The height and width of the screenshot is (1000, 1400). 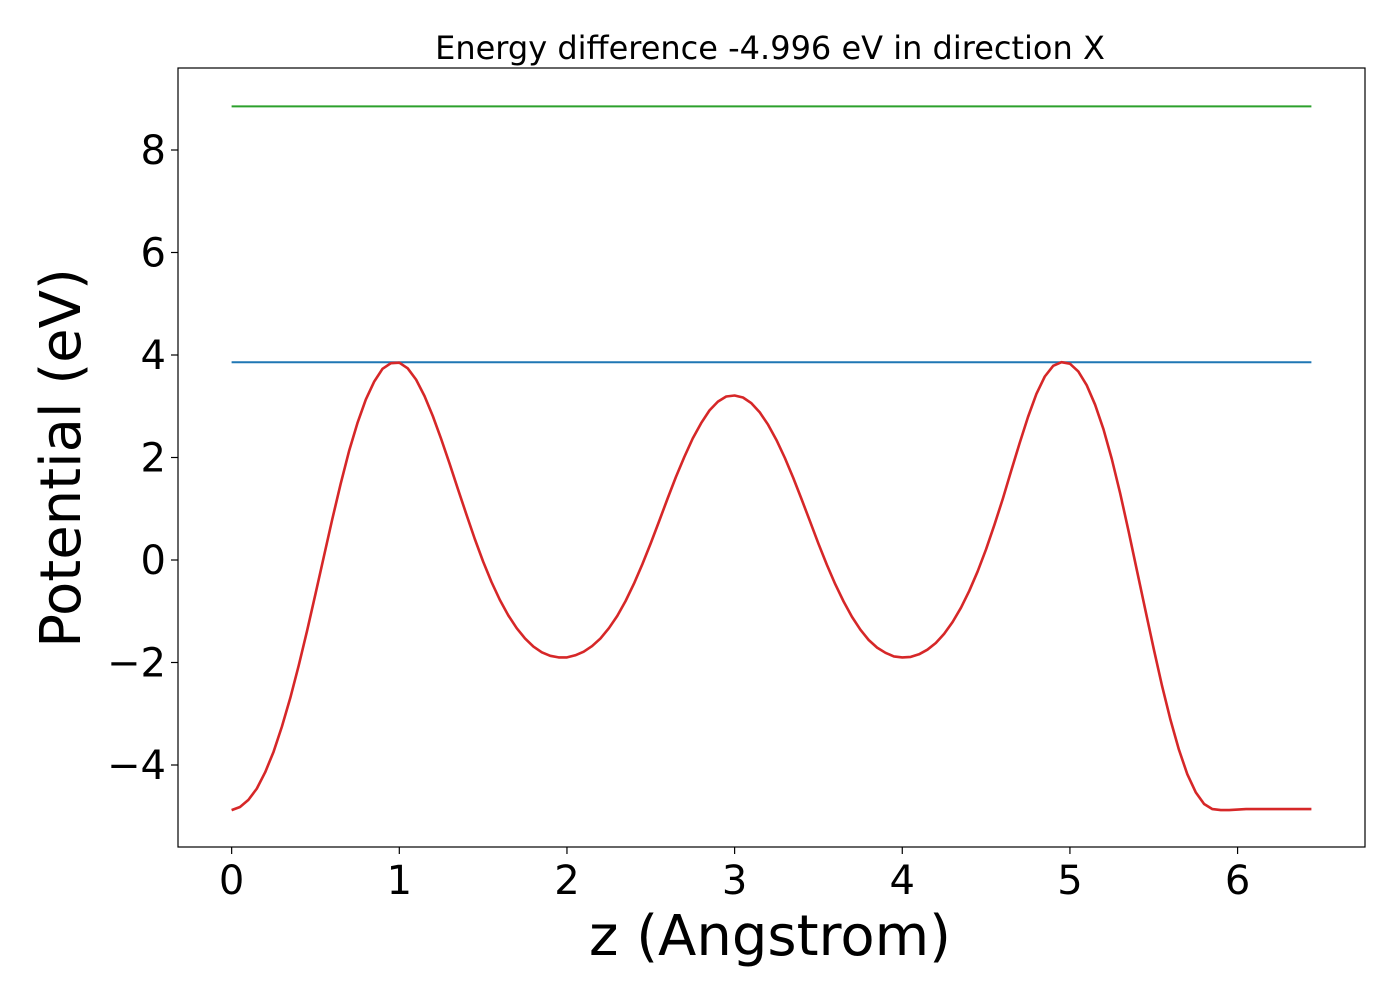 I want to click on y-tick-label: −4, so click(x=136, y=766).